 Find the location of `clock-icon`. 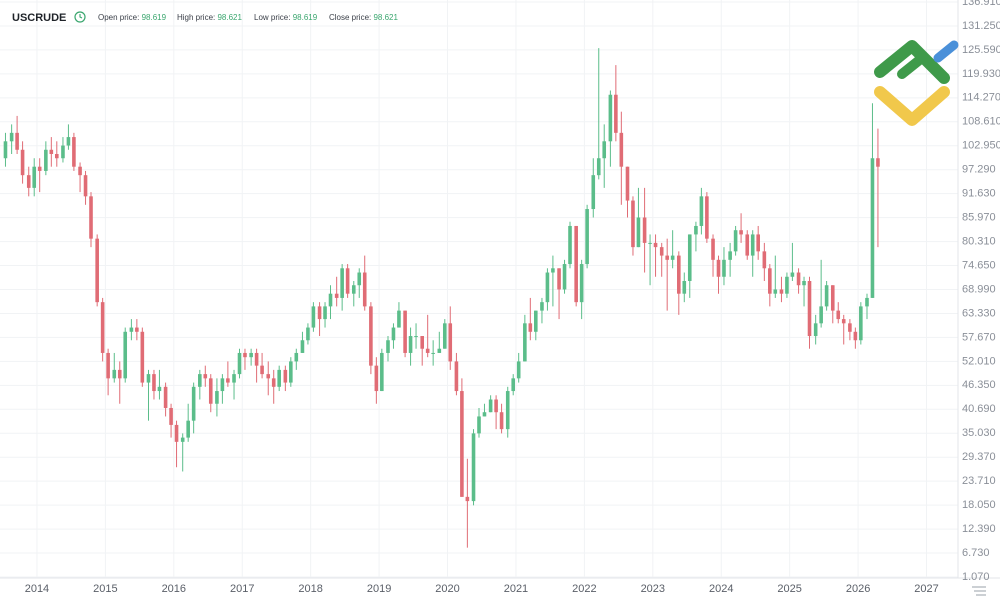

clock-icon is located at coordinates (80, 17).